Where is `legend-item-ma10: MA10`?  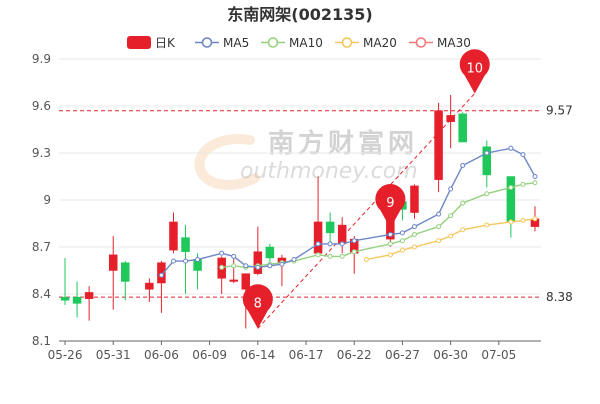 legend-item-ma10: MA10 is located at coordinates (292, 43).